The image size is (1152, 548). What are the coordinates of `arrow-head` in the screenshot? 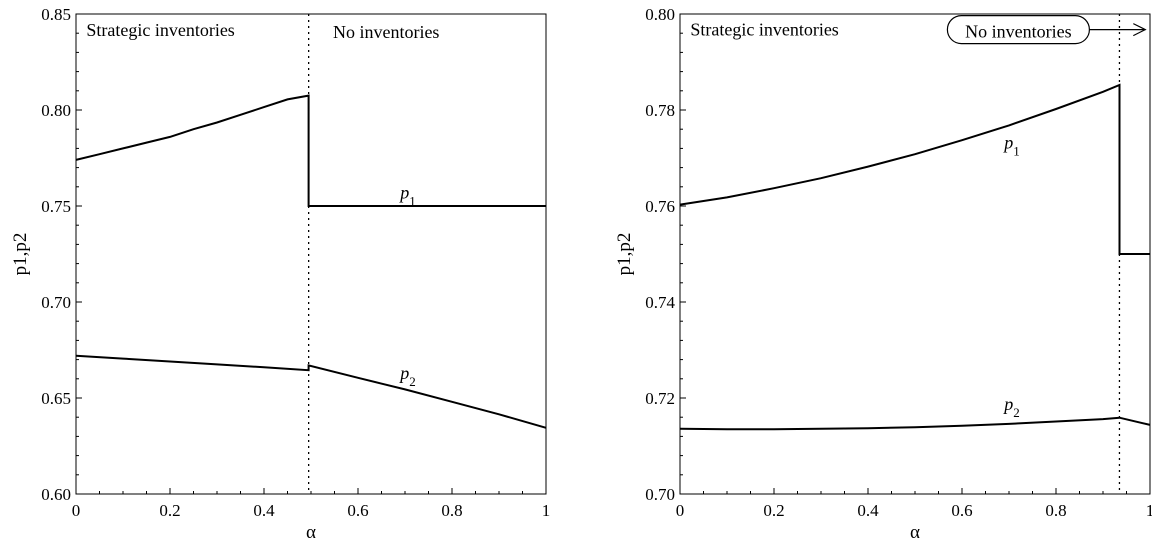 It's located at (1140, 30).